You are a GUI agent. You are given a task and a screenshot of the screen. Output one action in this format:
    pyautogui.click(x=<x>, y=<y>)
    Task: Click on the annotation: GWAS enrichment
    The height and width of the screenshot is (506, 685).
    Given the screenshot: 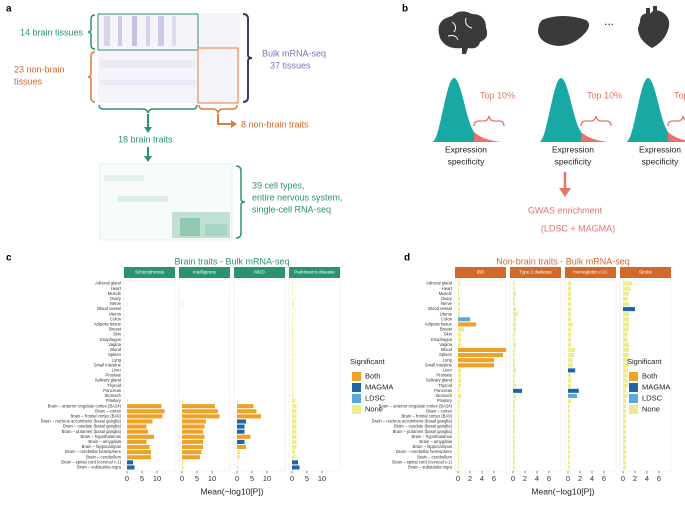 What is the action you would take?
    pyautogui.click(x=565, y=210)
    